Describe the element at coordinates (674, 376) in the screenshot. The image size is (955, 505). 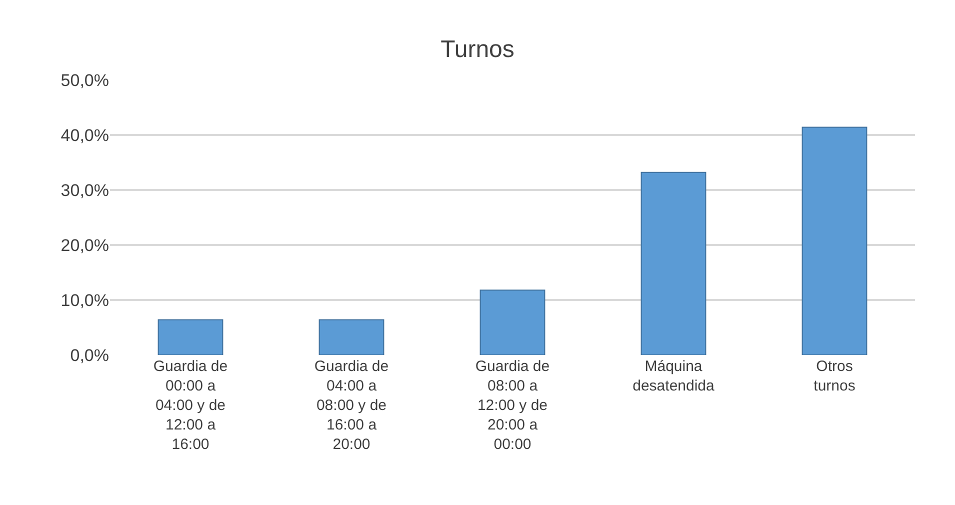
I see `x-tick-label: Máquina desatendida` at that location.